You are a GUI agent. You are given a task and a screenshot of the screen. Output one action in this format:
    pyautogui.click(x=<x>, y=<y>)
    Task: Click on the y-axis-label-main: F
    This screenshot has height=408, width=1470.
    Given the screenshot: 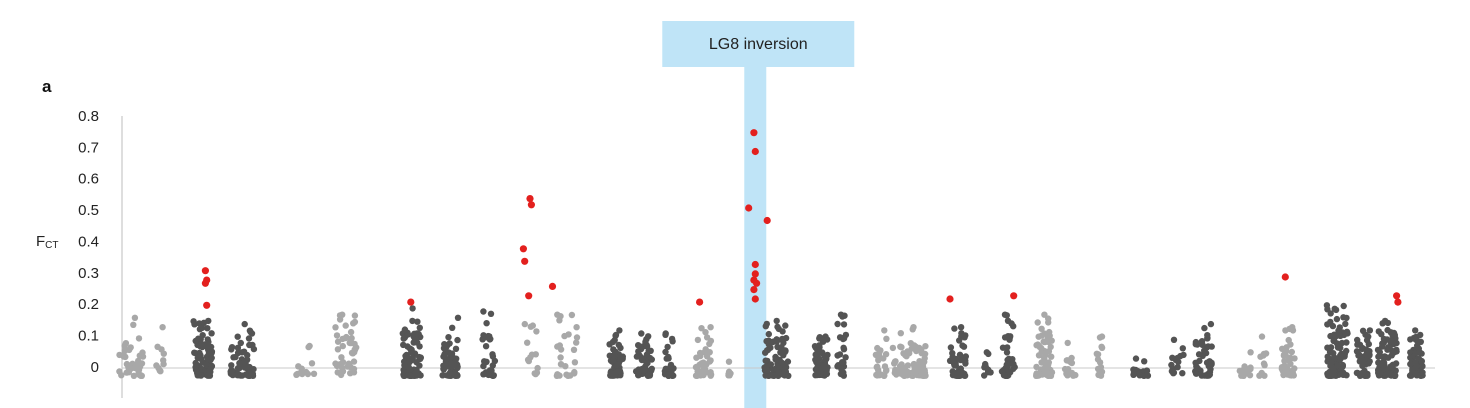 What is the action you would take?
    pyautogui.click(x=40, y=241)
    